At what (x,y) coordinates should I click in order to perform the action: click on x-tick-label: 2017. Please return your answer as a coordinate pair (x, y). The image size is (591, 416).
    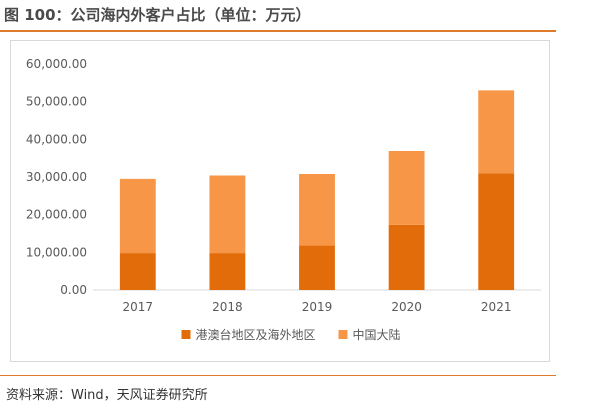
    Looking at the image, I should click on (138, 307).